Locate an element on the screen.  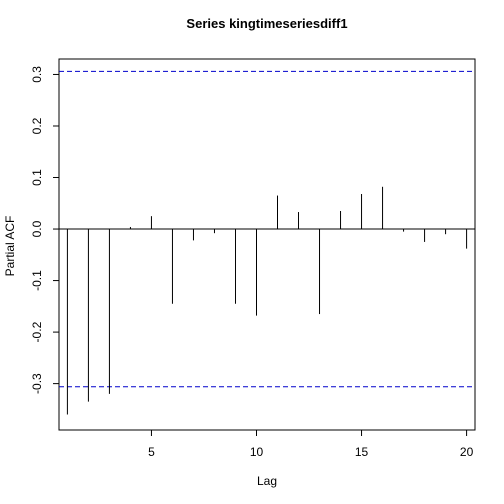
y-tick-label-0: -0.3 is located at coordinates (37, 383).